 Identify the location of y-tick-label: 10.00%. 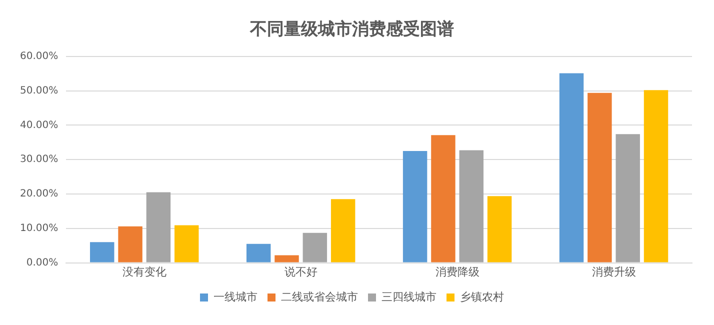
(39, 228).